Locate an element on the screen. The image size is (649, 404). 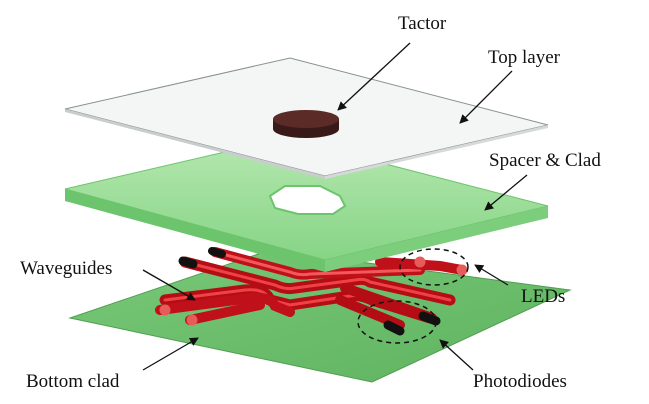
tactor-label: Tactor is located at coordinates (422, 23).